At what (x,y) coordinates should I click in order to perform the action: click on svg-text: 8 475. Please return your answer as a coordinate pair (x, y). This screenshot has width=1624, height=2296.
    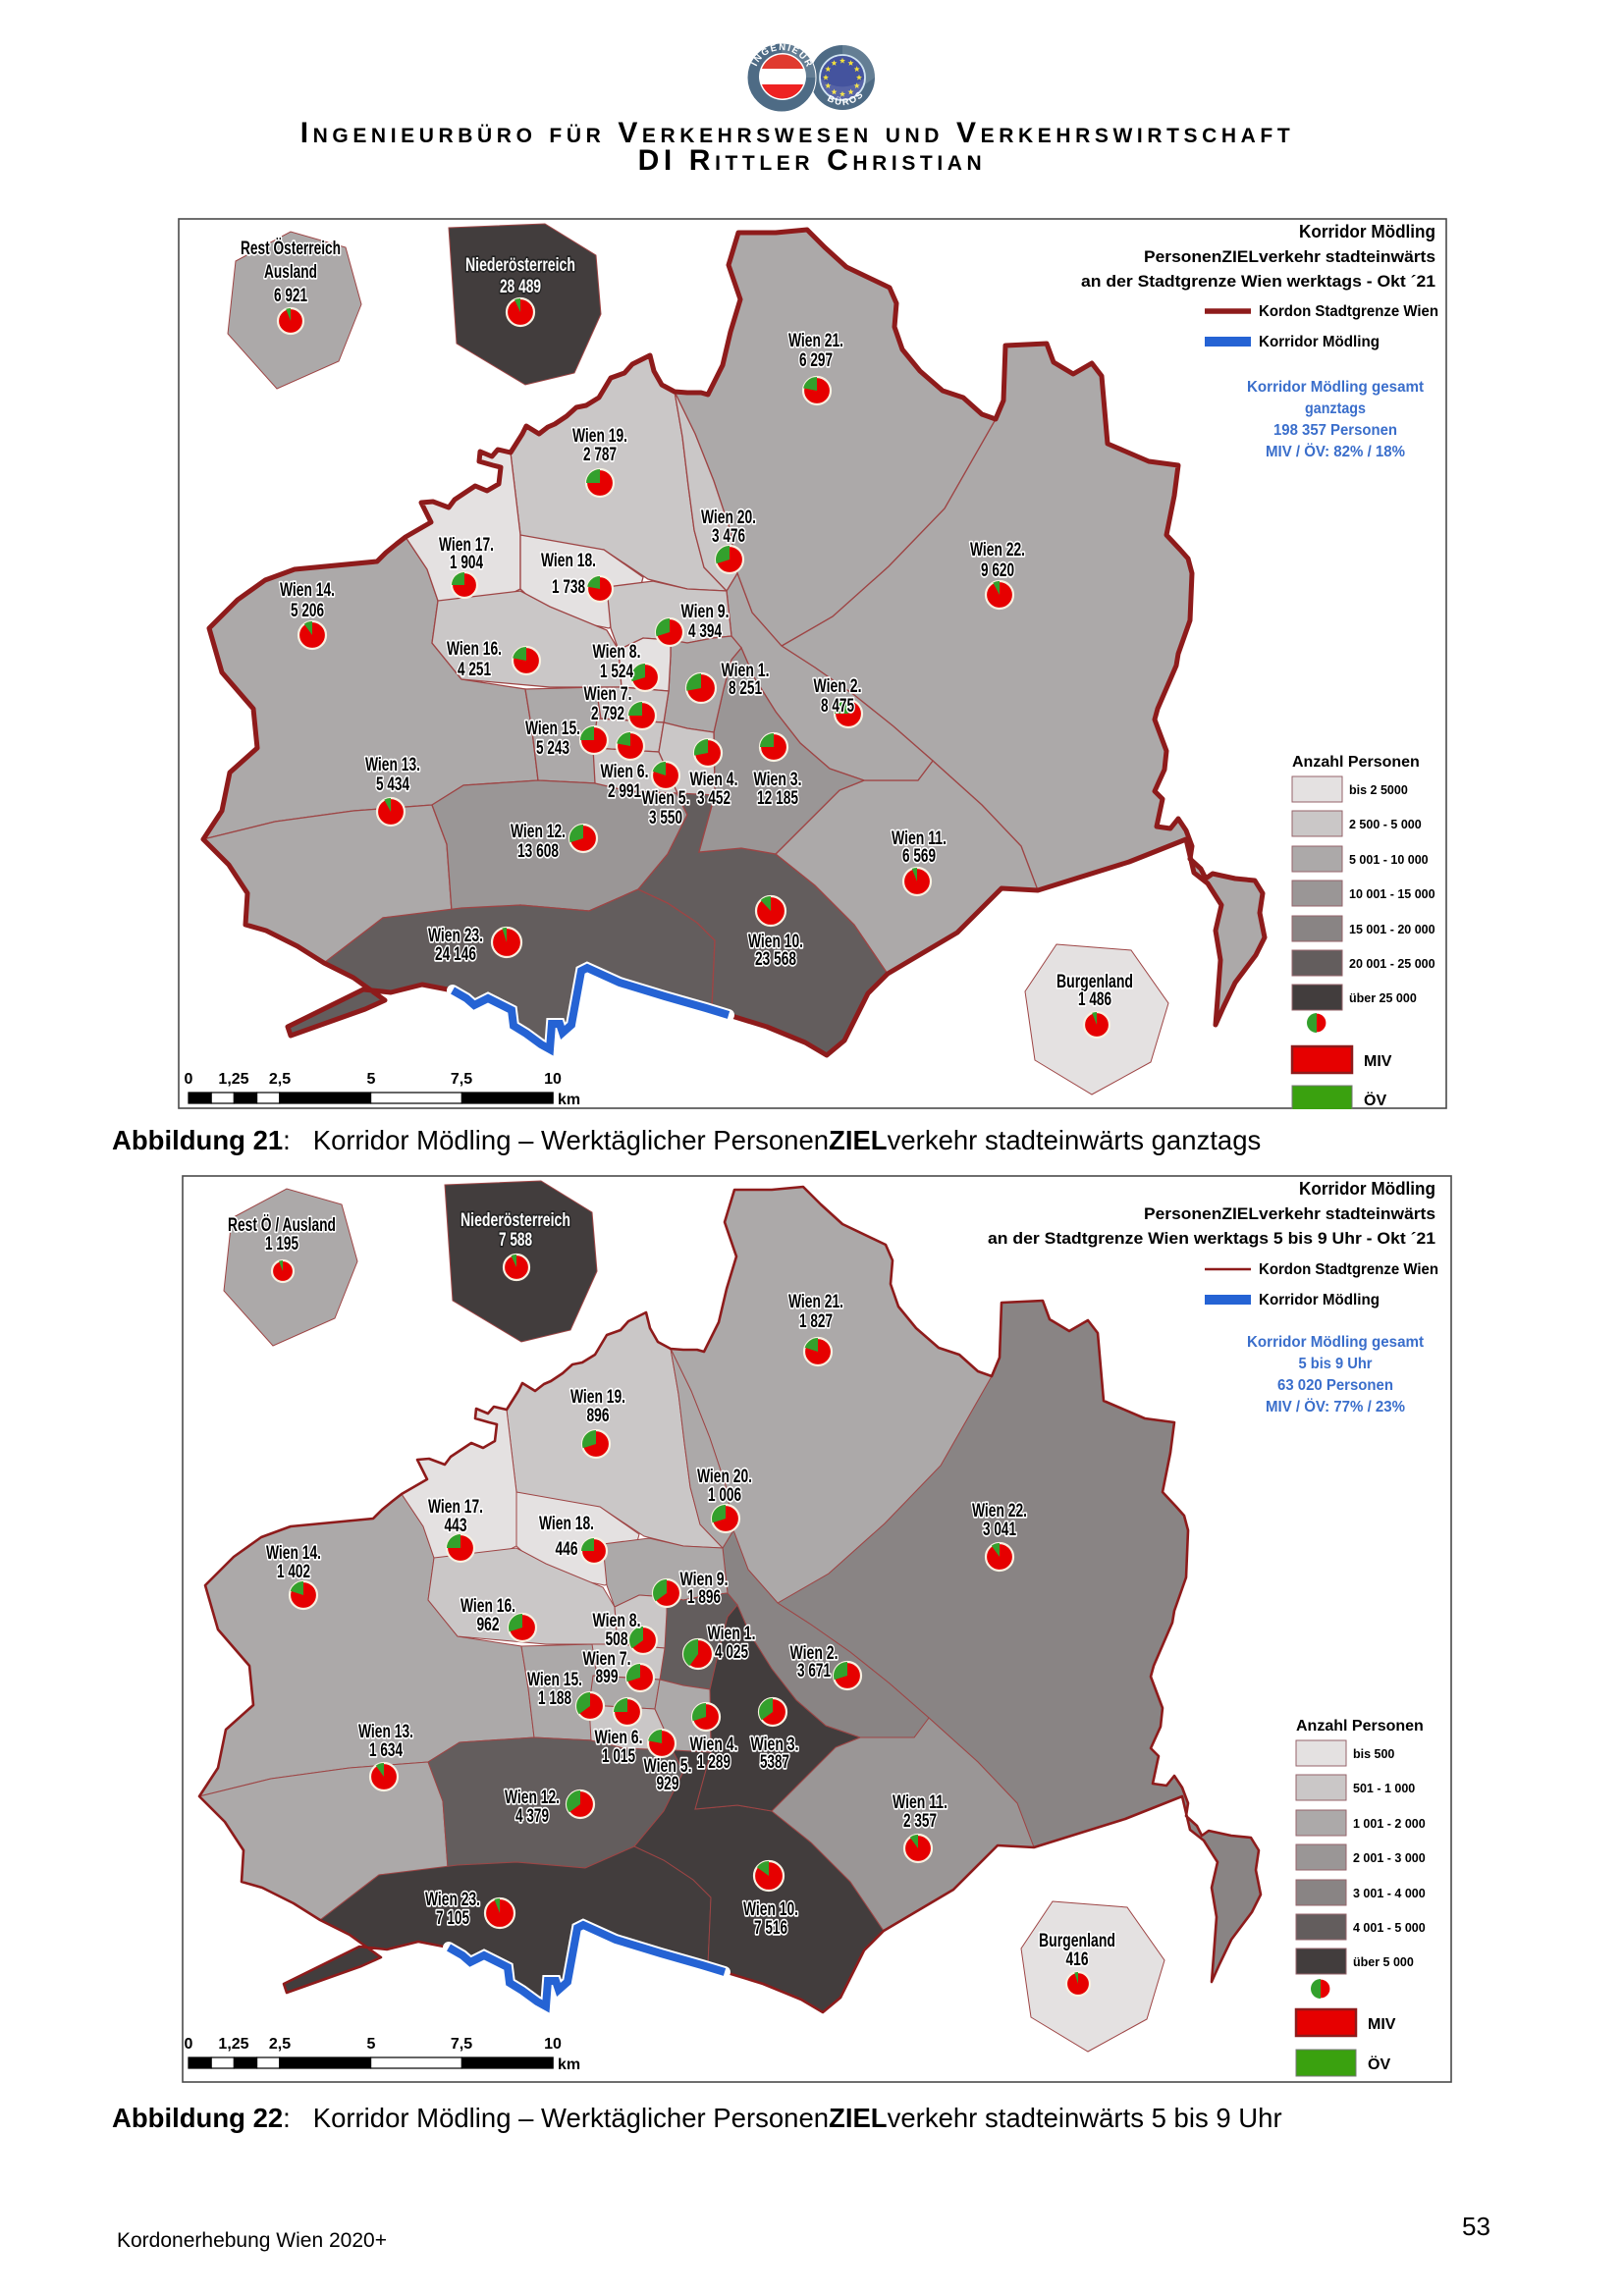
    Looking at the image, I should click on (837, 707).